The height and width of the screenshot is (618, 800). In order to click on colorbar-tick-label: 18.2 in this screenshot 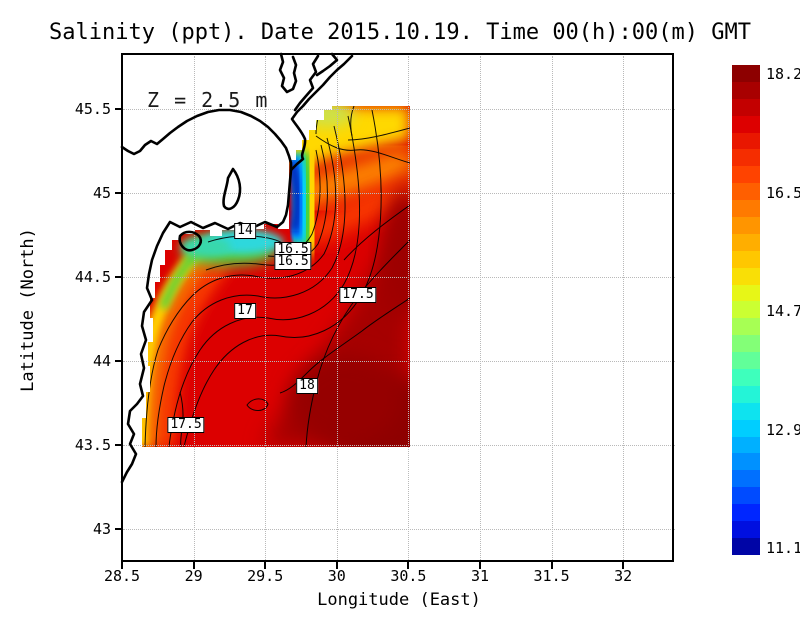, I will do `click(783, 74)`.